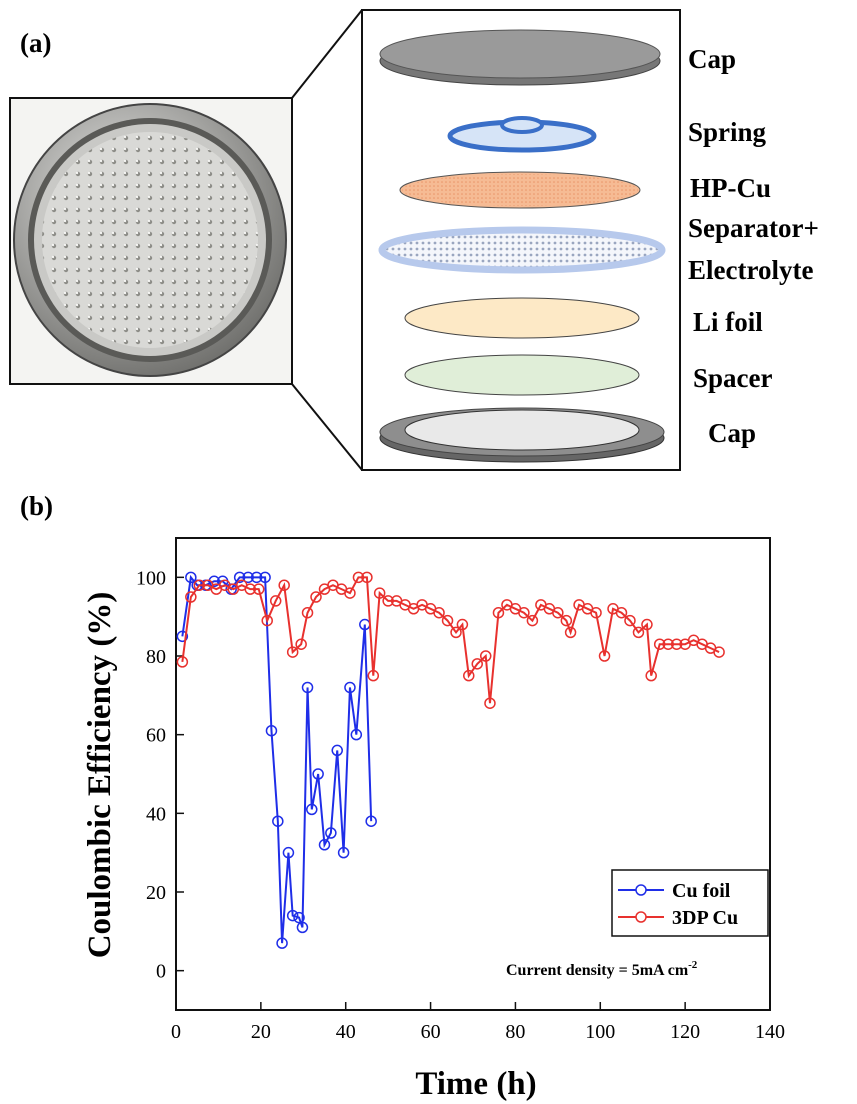  What do you see at coordinates (693, 965) in the screenshot?
I see `annotation-sup: -2` at bounding box center [693, 965].